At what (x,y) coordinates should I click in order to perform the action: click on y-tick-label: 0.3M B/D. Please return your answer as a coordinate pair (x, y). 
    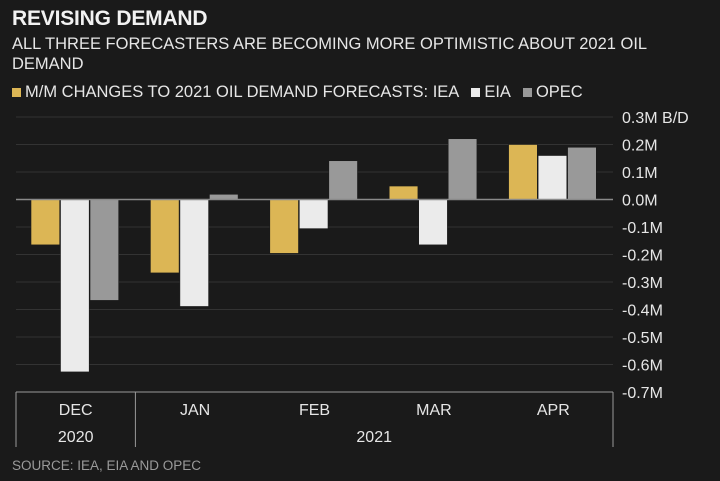
    Looking at the image, I should click on (655, 118).